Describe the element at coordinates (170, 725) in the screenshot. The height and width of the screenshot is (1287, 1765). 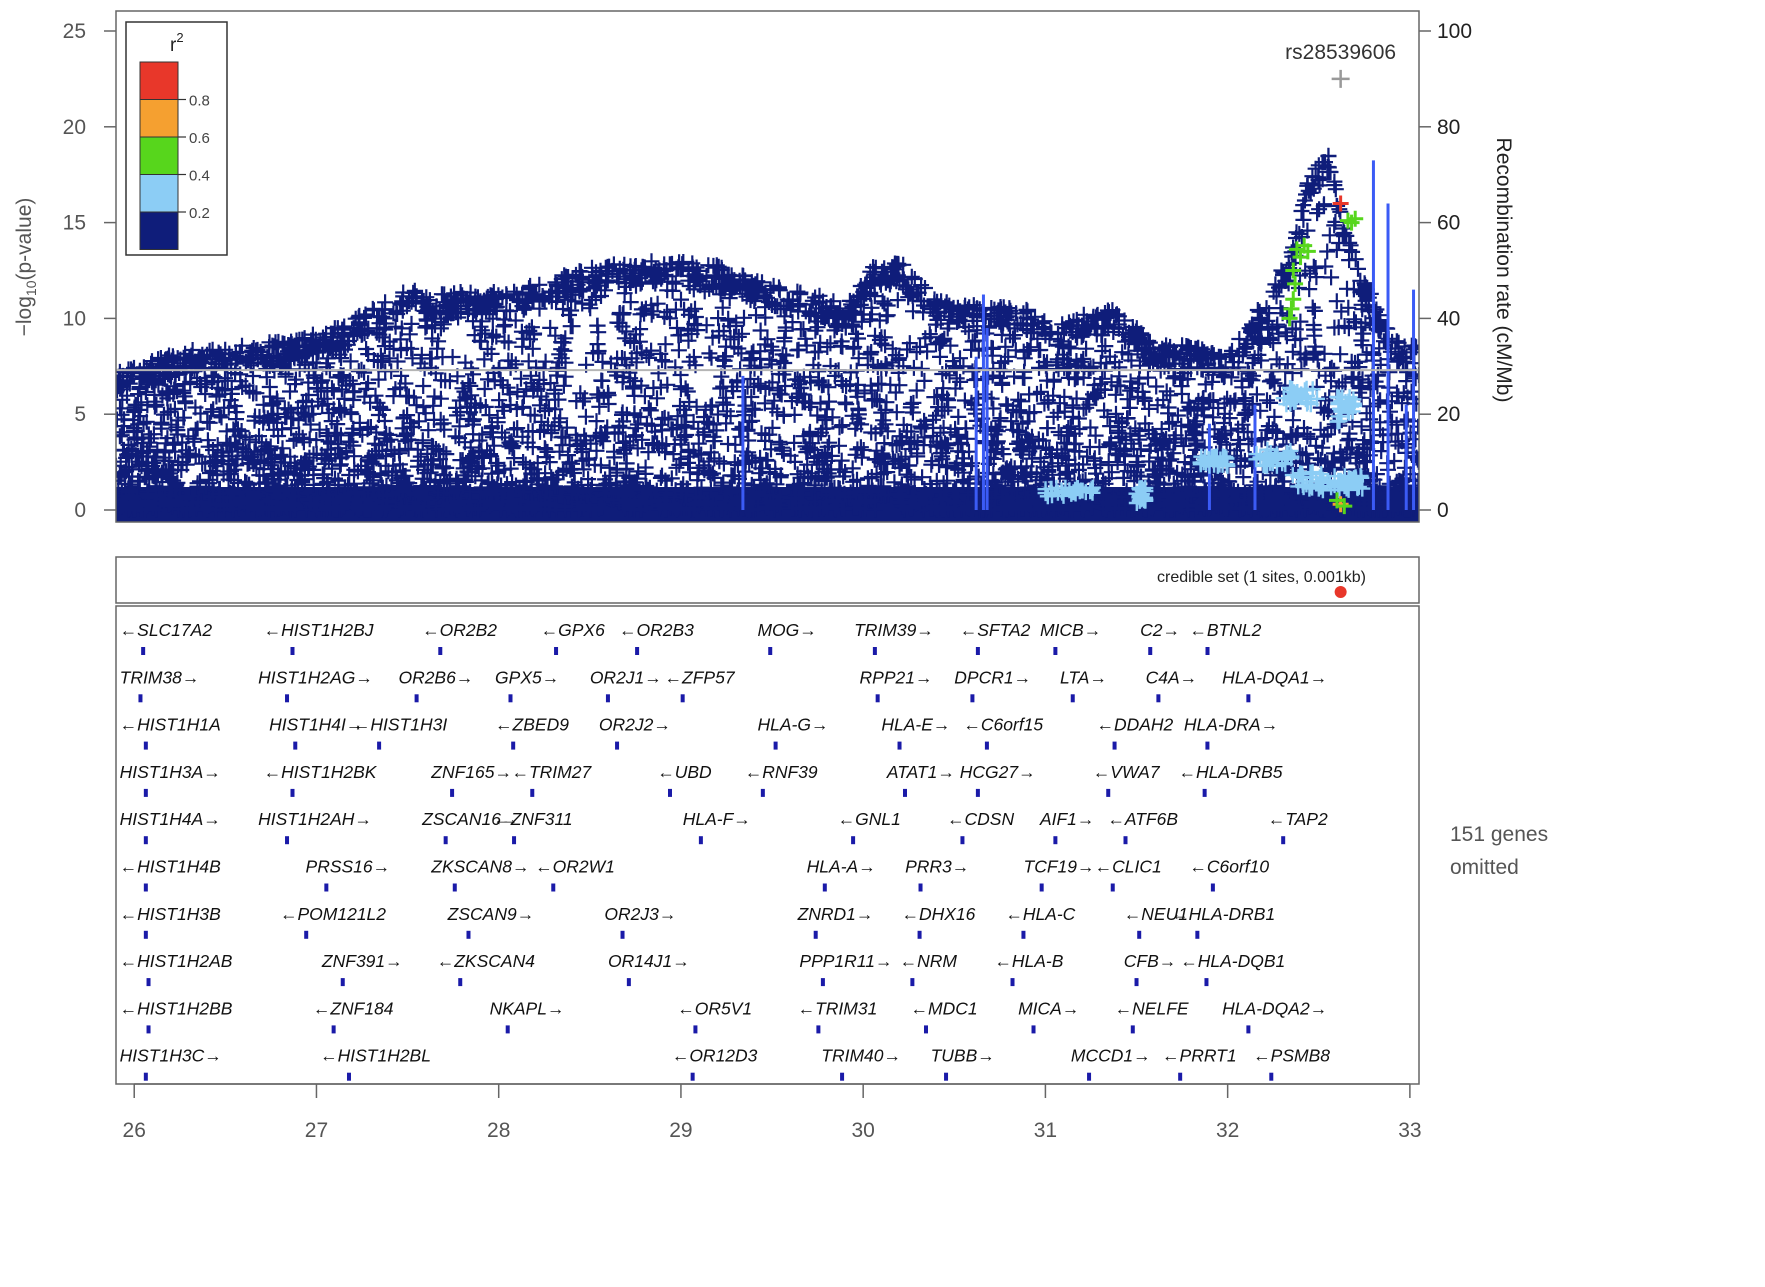
I see `gene-label: ←HIST1H1A` at that location.